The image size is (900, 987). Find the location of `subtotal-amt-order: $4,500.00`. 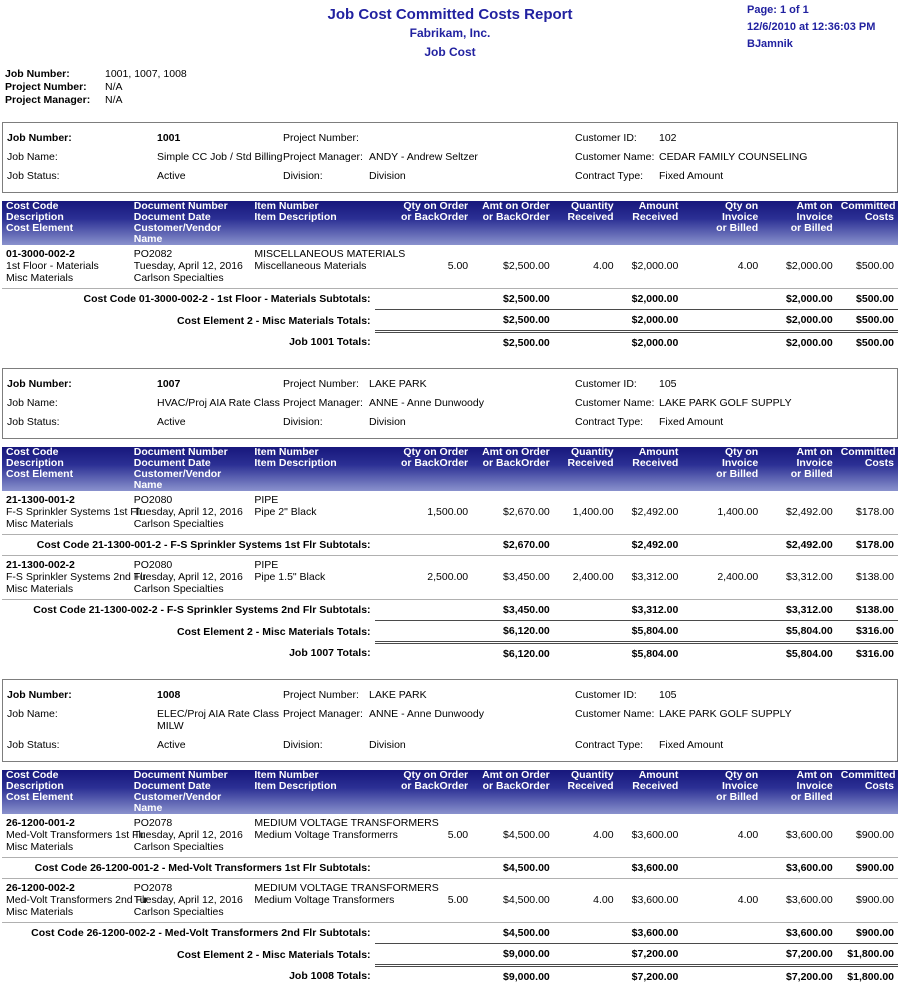

subtotal-amt-order: $4,500.00 is located at coordinates (513, 933).